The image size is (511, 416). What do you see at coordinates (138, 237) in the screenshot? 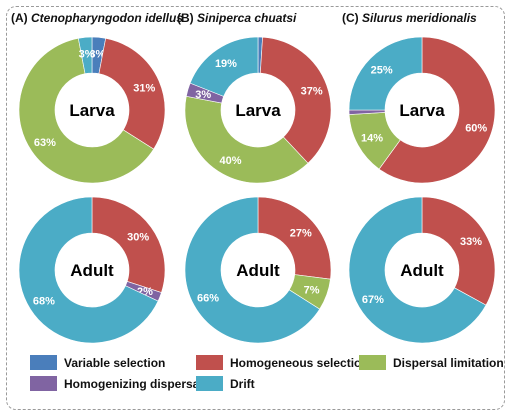
I see `slice-label-homogeneous-selection: 30%` at bounding box center [138, 237].